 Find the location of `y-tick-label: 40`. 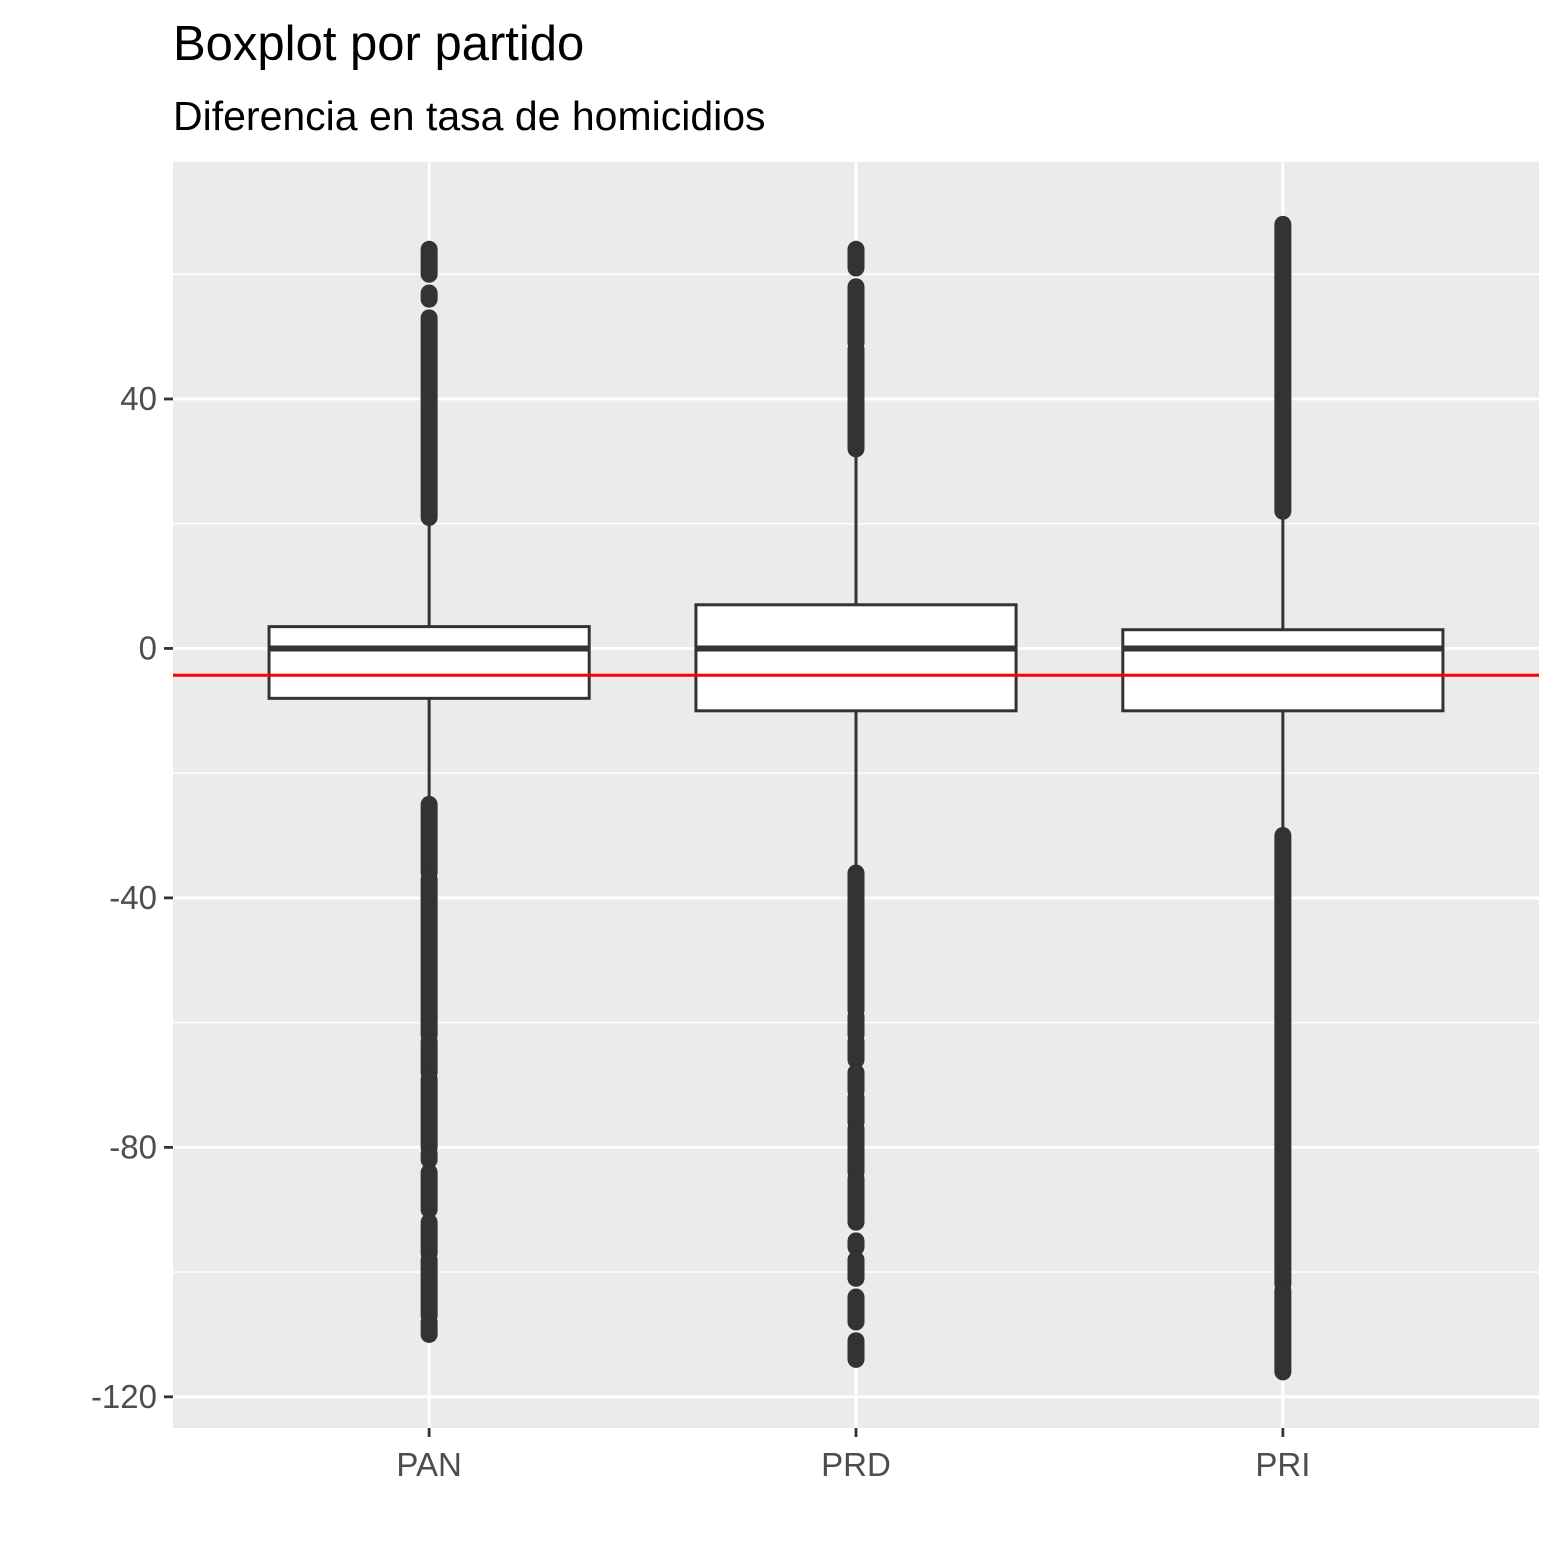

y-tick-label: 40 is located at coordinates (138, 398).